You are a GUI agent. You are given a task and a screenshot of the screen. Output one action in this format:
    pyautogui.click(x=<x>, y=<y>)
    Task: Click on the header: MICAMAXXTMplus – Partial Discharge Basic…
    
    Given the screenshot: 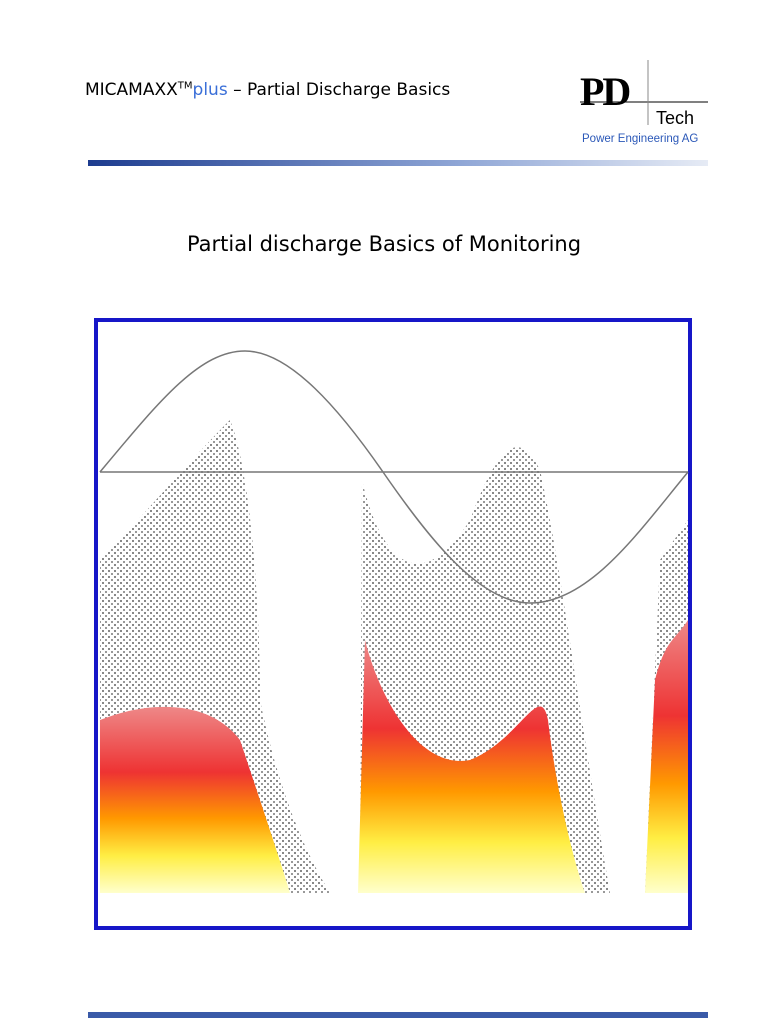 What is the action you would take?
    pyautogui.click(x=267, y=90)
    